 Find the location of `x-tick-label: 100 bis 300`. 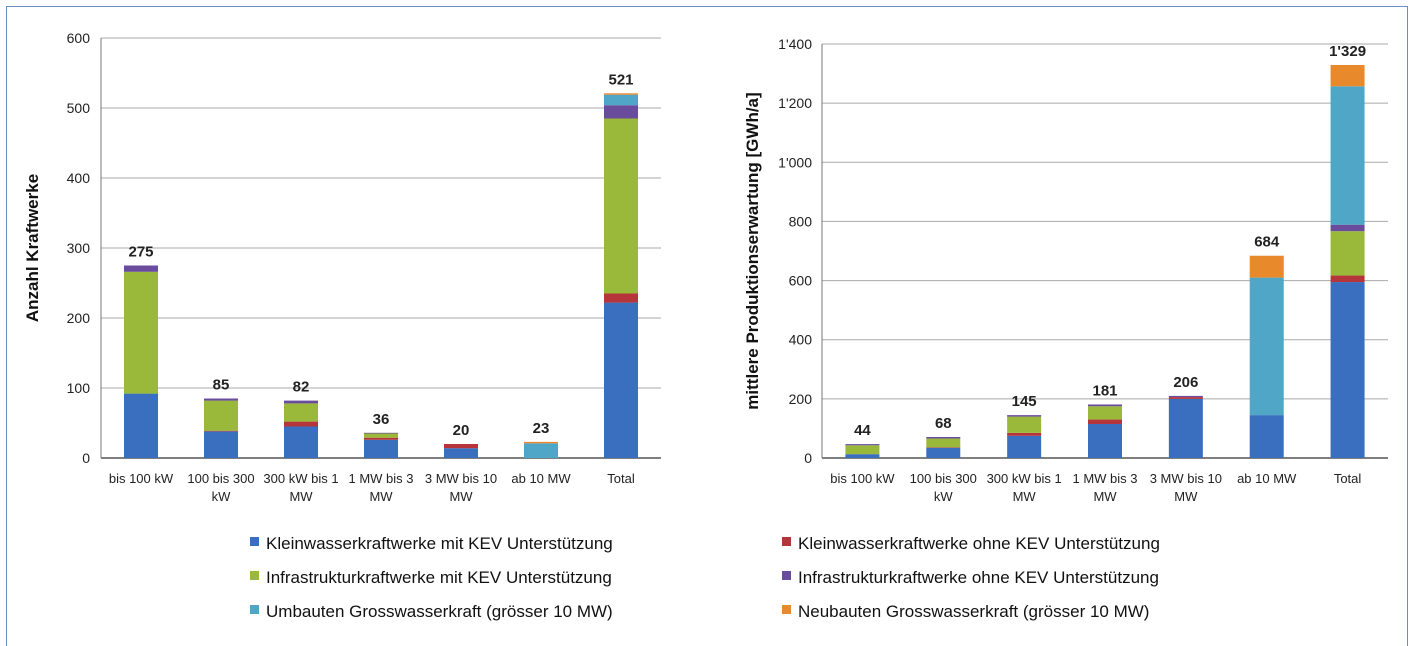

x-tick-label: 100 bis 300 is located at coordinates (943, 478).